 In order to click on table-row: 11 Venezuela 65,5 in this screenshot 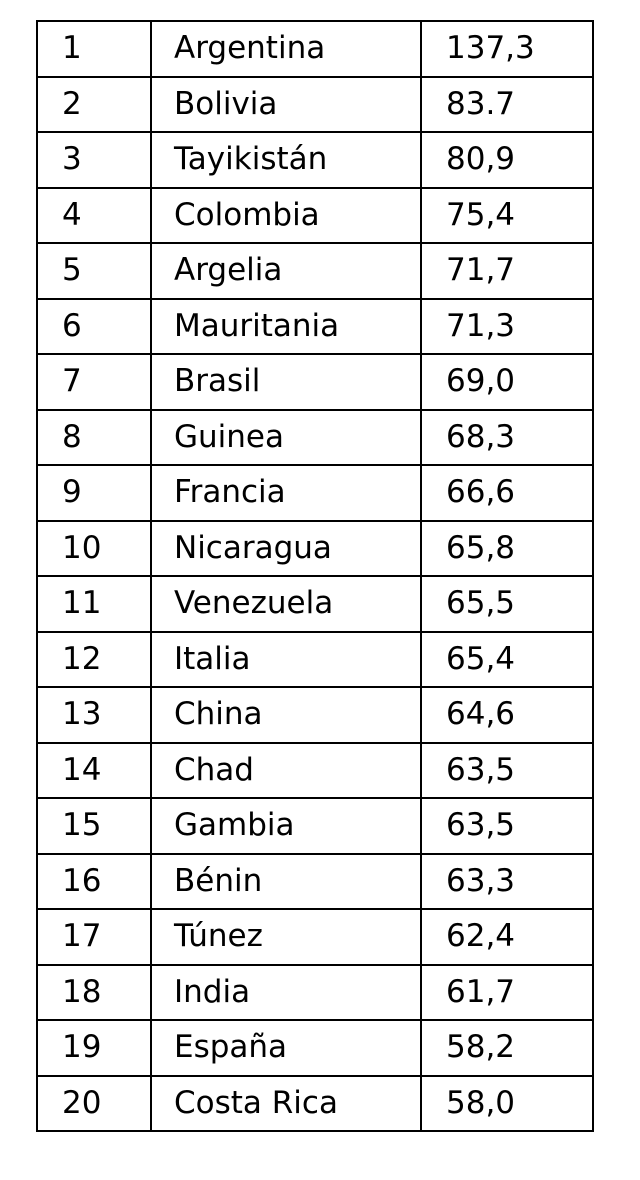, I will do `click(315, 604)`.